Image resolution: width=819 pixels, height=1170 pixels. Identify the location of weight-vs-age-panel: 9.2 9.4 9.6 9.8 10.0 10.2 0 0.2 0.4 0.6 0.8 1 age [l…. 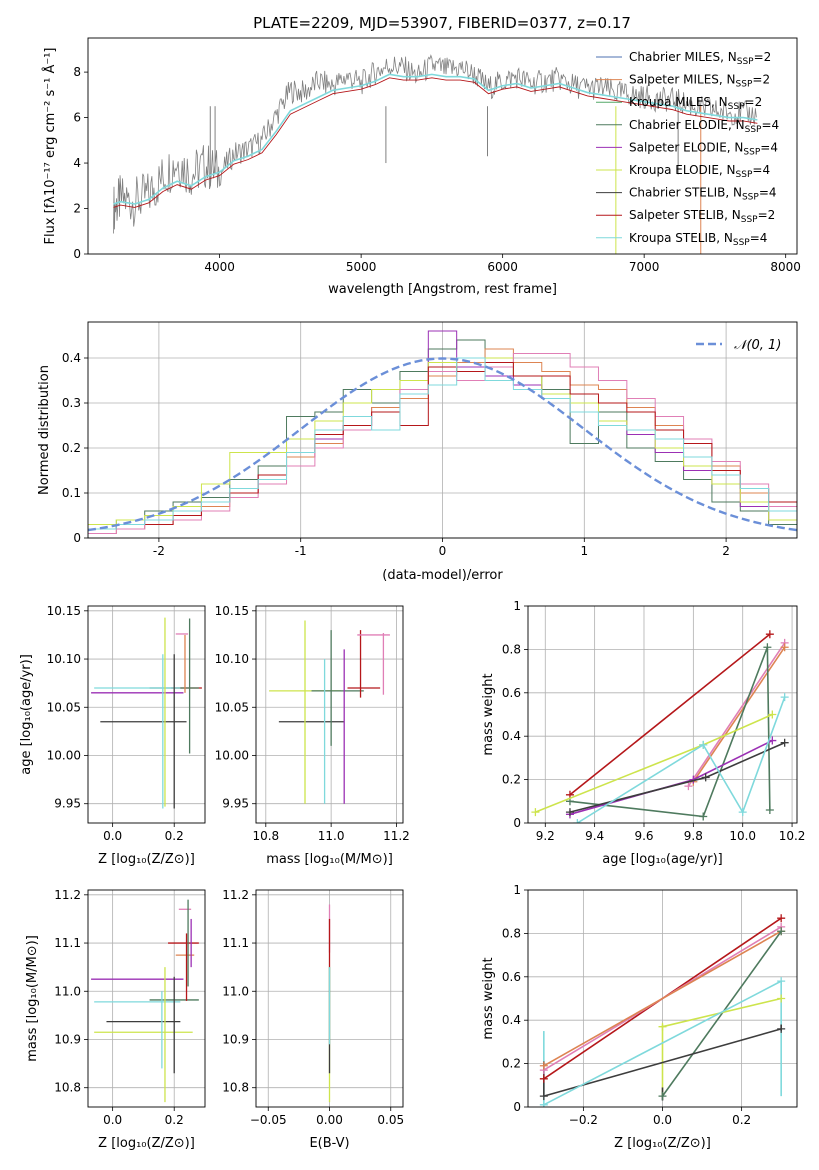
(643, 733).